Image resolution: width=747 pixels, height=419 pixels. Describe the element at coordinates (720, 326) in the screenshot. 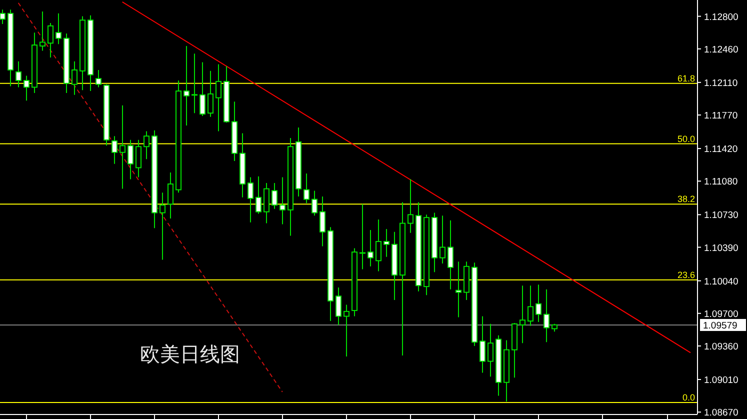

I see `ref-label: 1.09579` at that location.